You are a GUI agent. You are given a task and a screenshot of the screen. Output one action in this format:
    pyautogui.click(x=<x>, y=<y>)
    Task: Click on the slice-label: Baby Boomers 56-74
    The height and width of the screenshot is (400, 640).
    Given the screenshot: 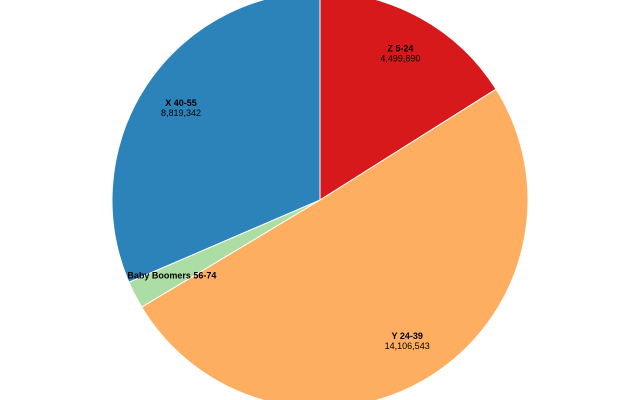 What is the action you would take?
    pyautogui.click(x=171, y=275)
    